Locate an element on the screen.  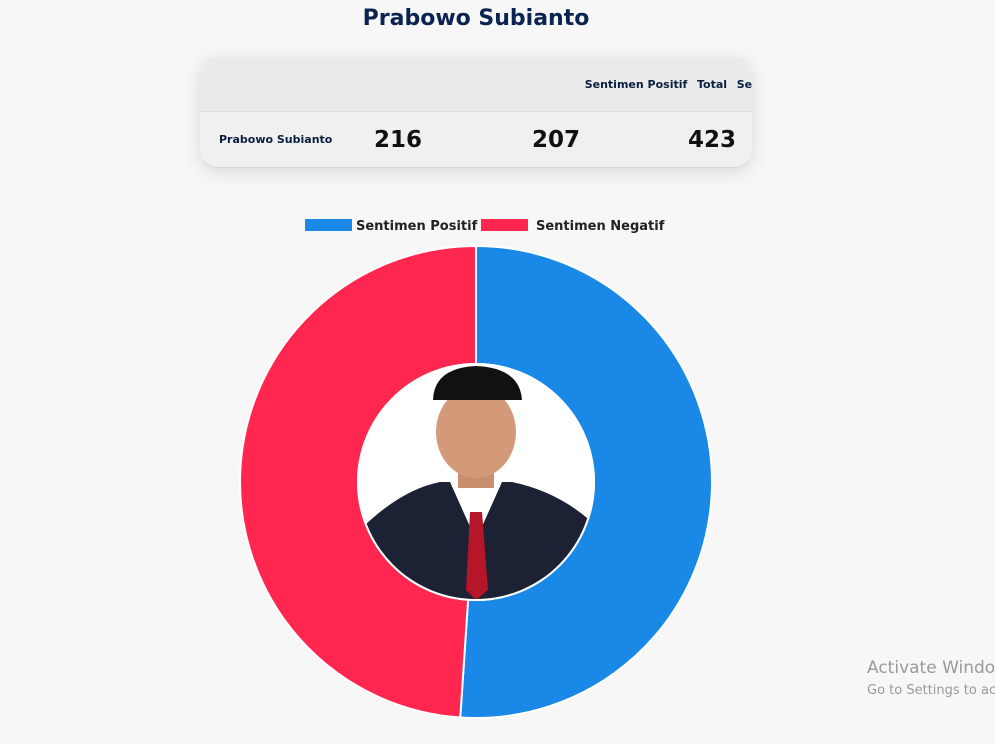
page-title: Prabowo Subianto is located at coordinates (476, 18).